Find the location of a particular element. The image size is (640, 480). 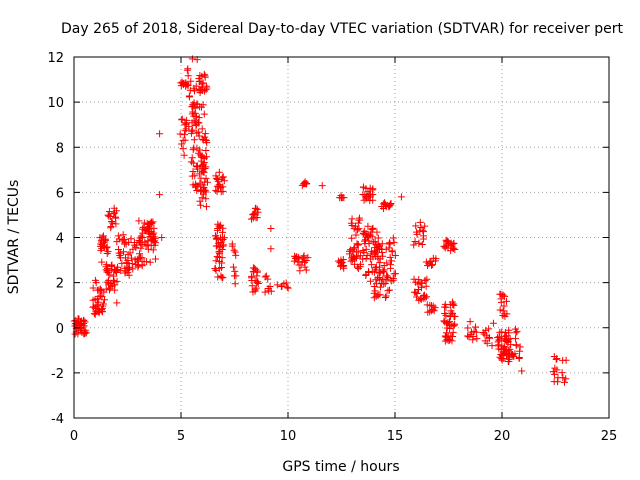

x-tick-label: 0 is located at coordinates (74, 436).